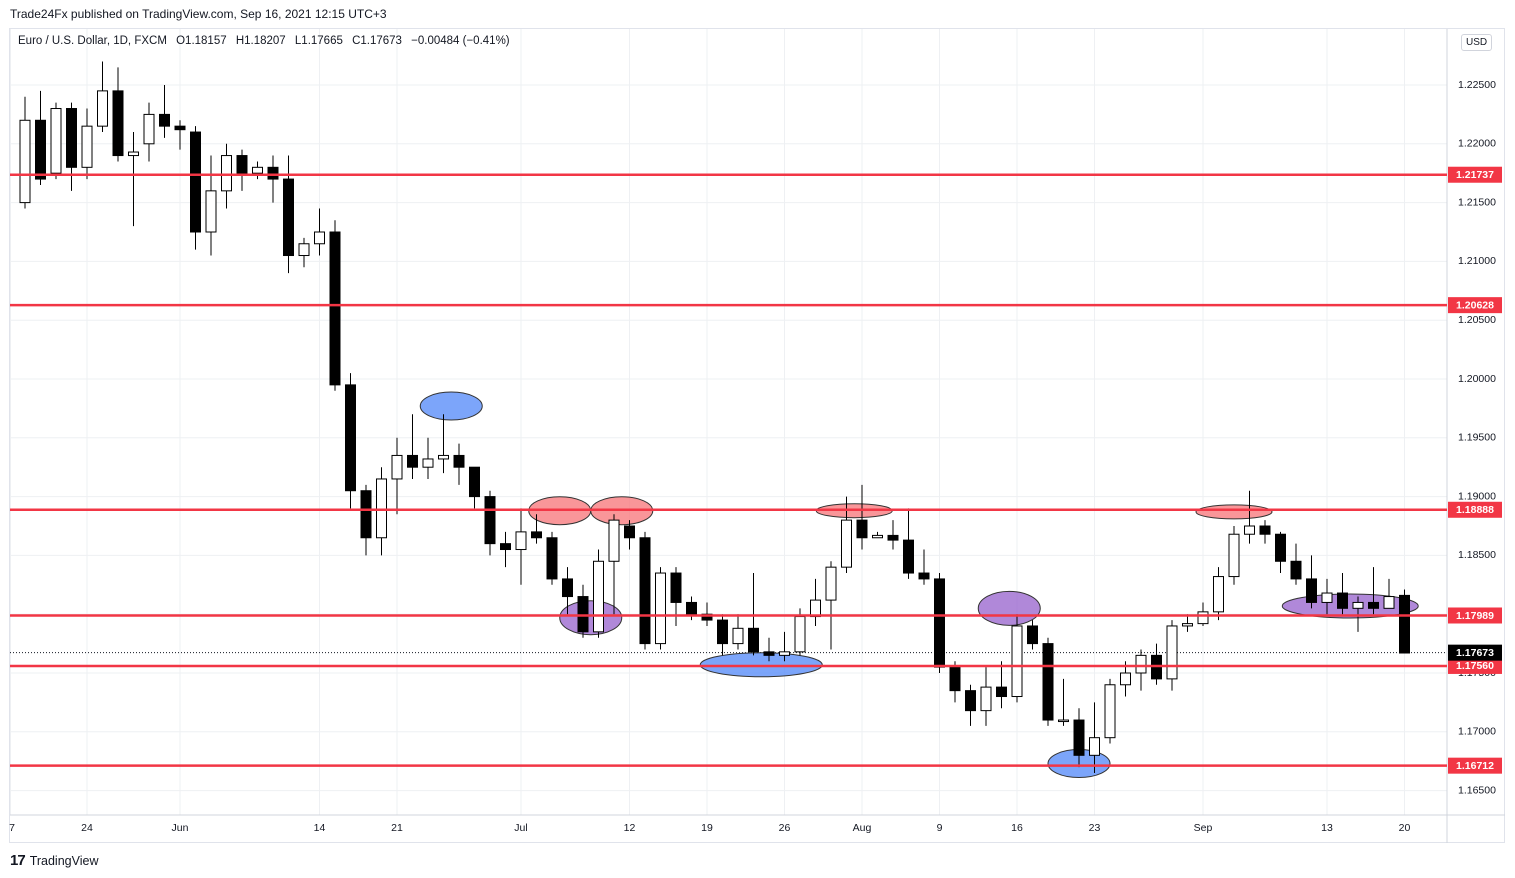 The image size is (1515, 878). Describe the element at coordinates (1405, 828) in the screenshot. I see `x-tick-label: 20` at that location.